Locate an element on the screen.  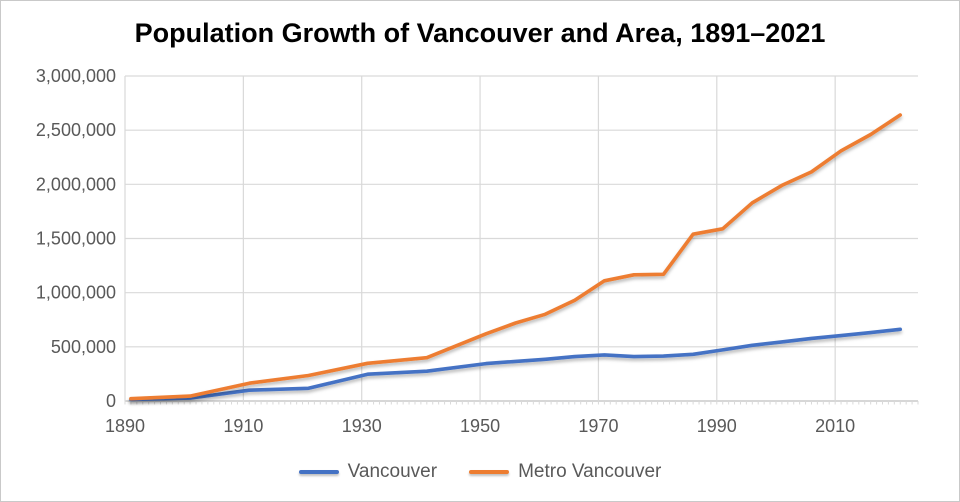
legend-label-vancouver: Vancouver is located at coordinates (392, 471).